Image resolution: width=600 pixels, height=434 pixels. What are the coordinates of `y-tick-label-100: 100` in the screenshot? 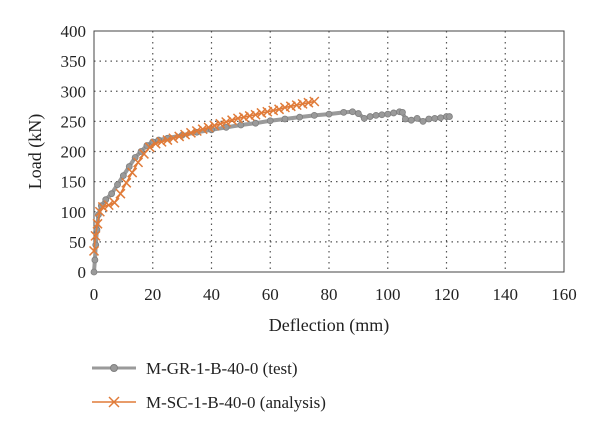 It's located at (74, 212).